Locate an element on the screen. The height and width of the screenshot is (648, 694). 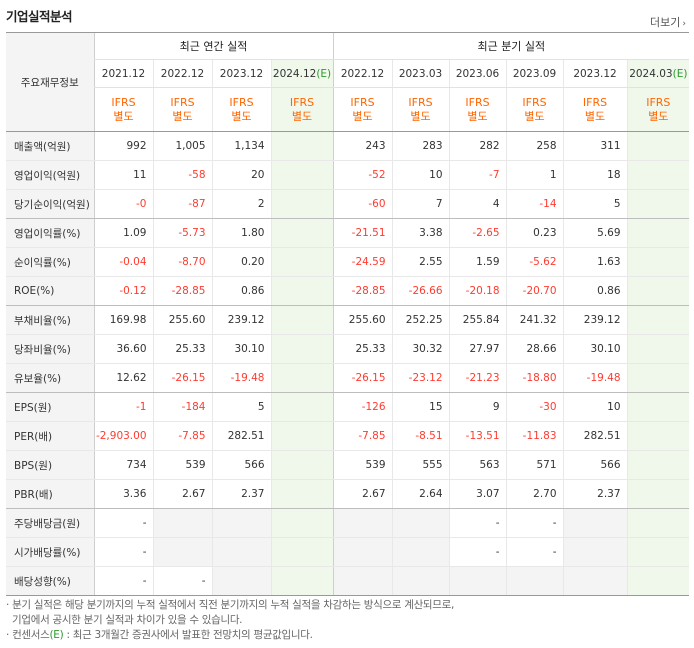
row-label: PER(배) is located at coordinates (50, 436).